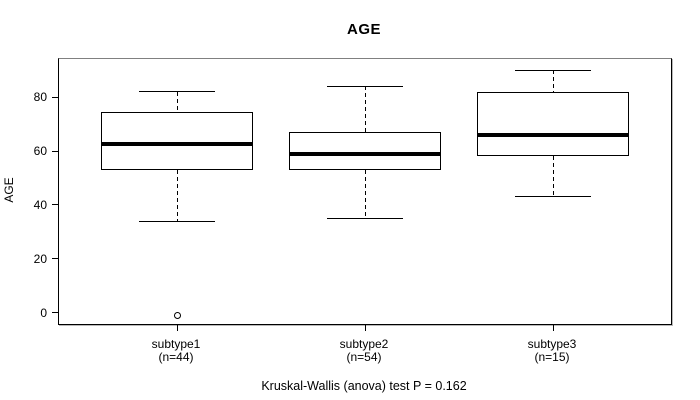 Image resolution: width=700 pixels, height=400 pixels. What do you see at coordinates (177, 316) in the screenshot?
I see `outlier-point` at bounding box center [177, 316].